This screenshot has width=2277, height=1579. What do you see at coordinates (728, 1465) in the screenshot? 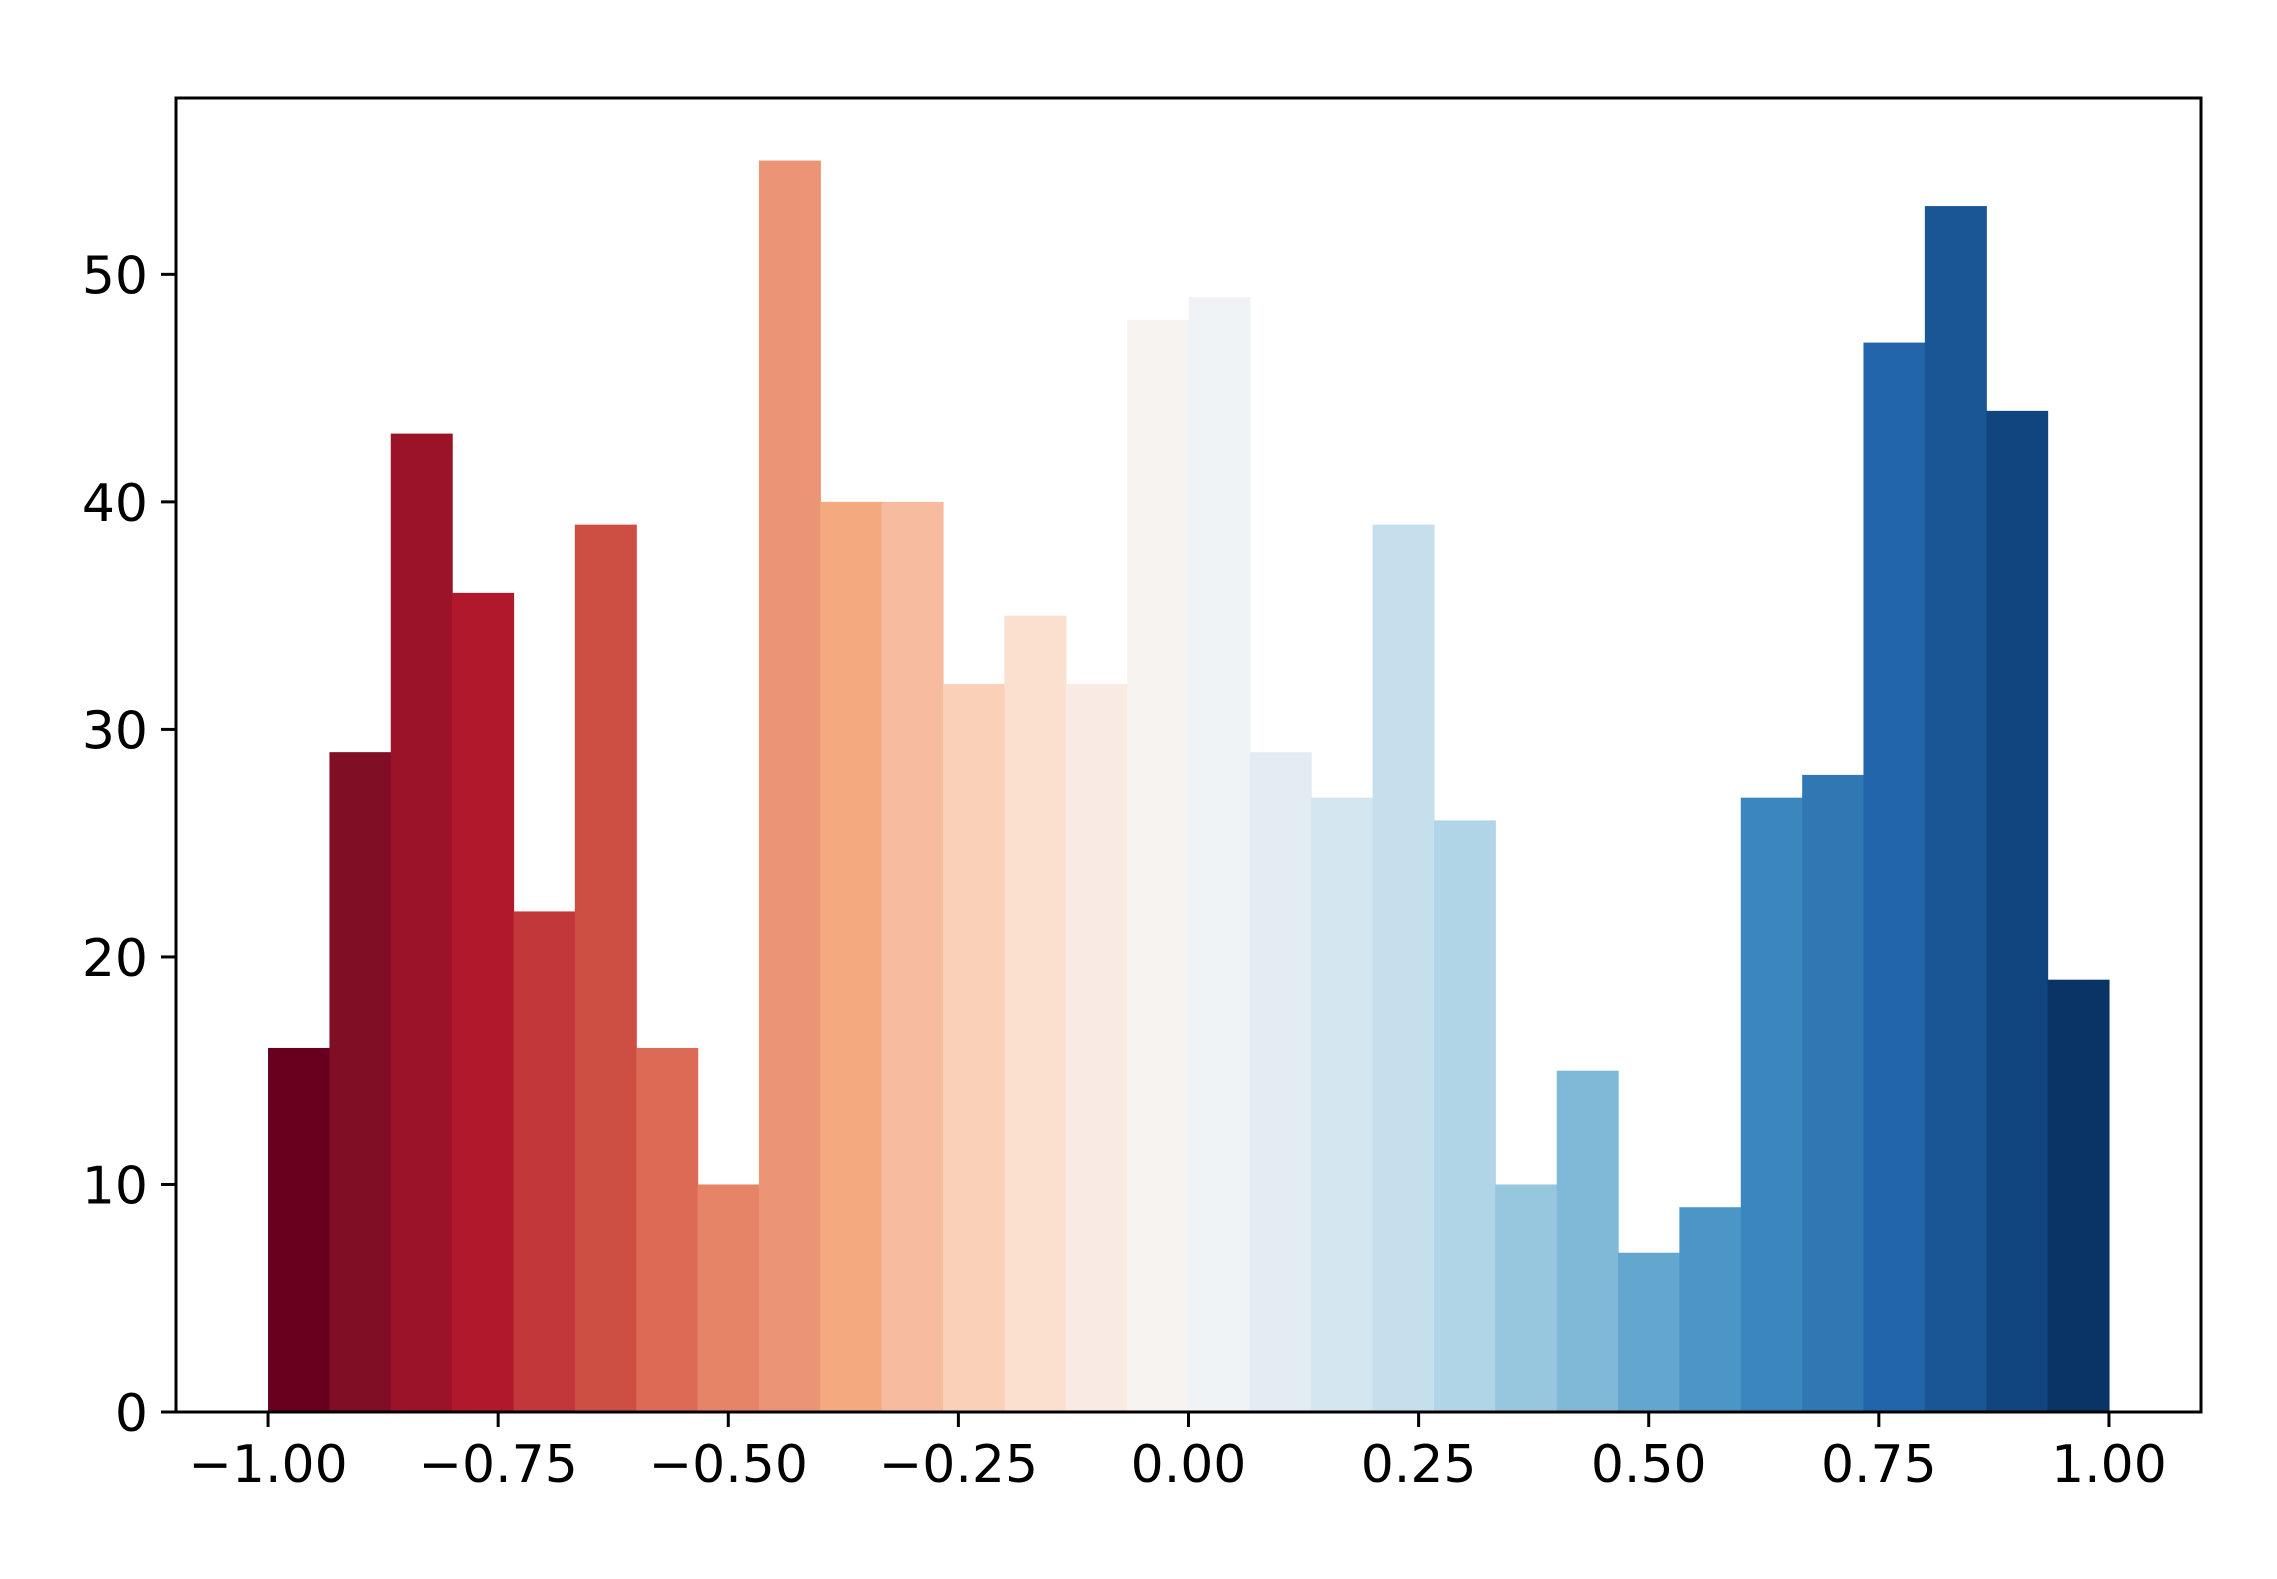
I see `x-tick-label: −0.50` at bounding box center [728, 1465].